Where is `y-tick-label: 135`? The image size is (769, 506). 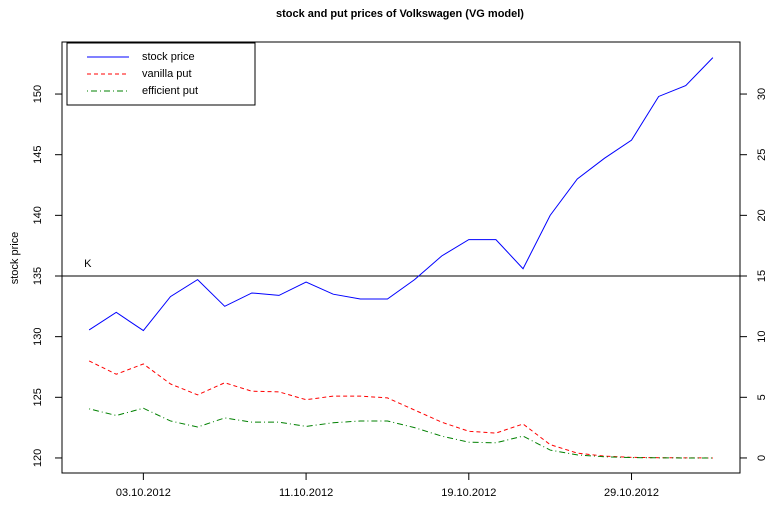 y-tick-label: 135 is located at coordinates (38, 276).